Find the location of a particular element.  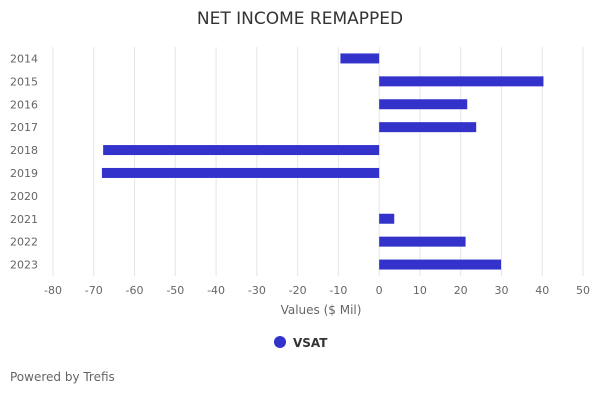

x-tick-label: 50 is located at coordinates (583, 290).